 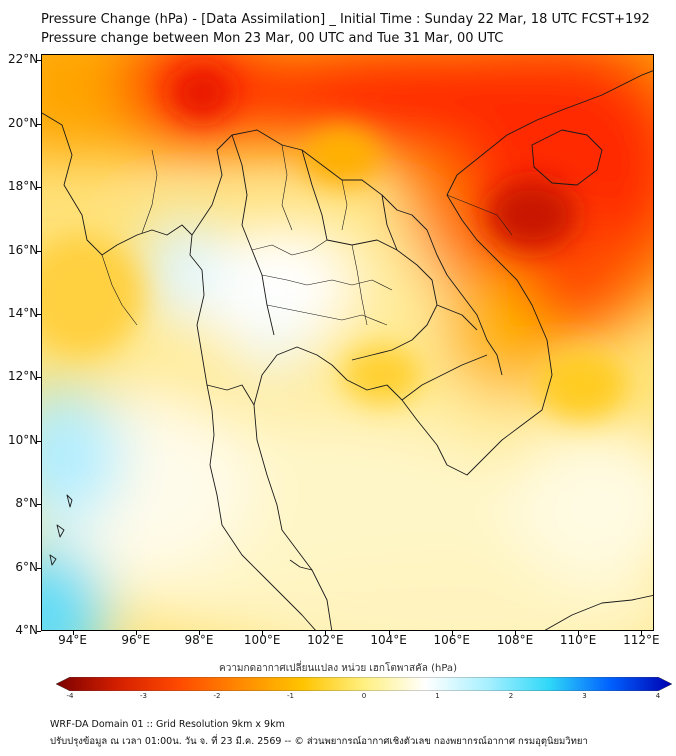 What do you see at coordinates (73, 640) in the screenshot?
I see `lon-tick-label: 94°E` at bounding box center [73, 640].